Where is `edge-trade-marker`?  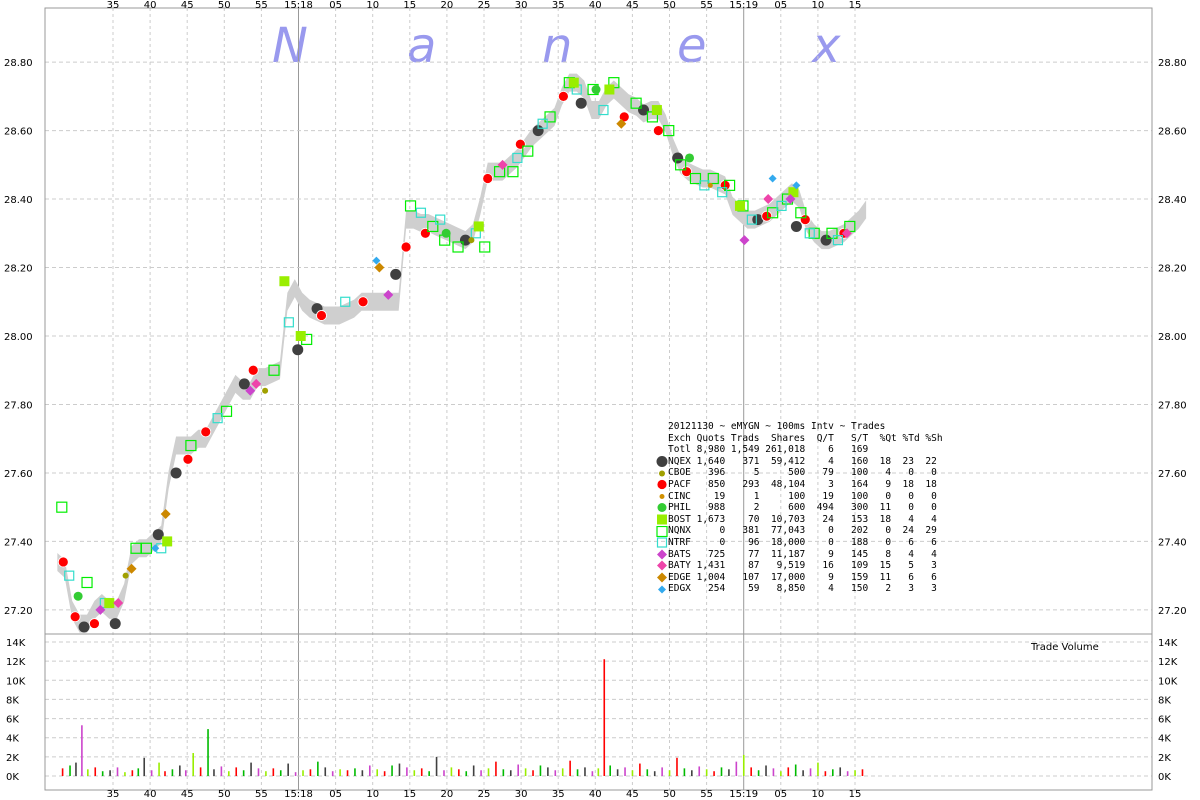 edge-trade-marker is located at coordinates (165, 514).